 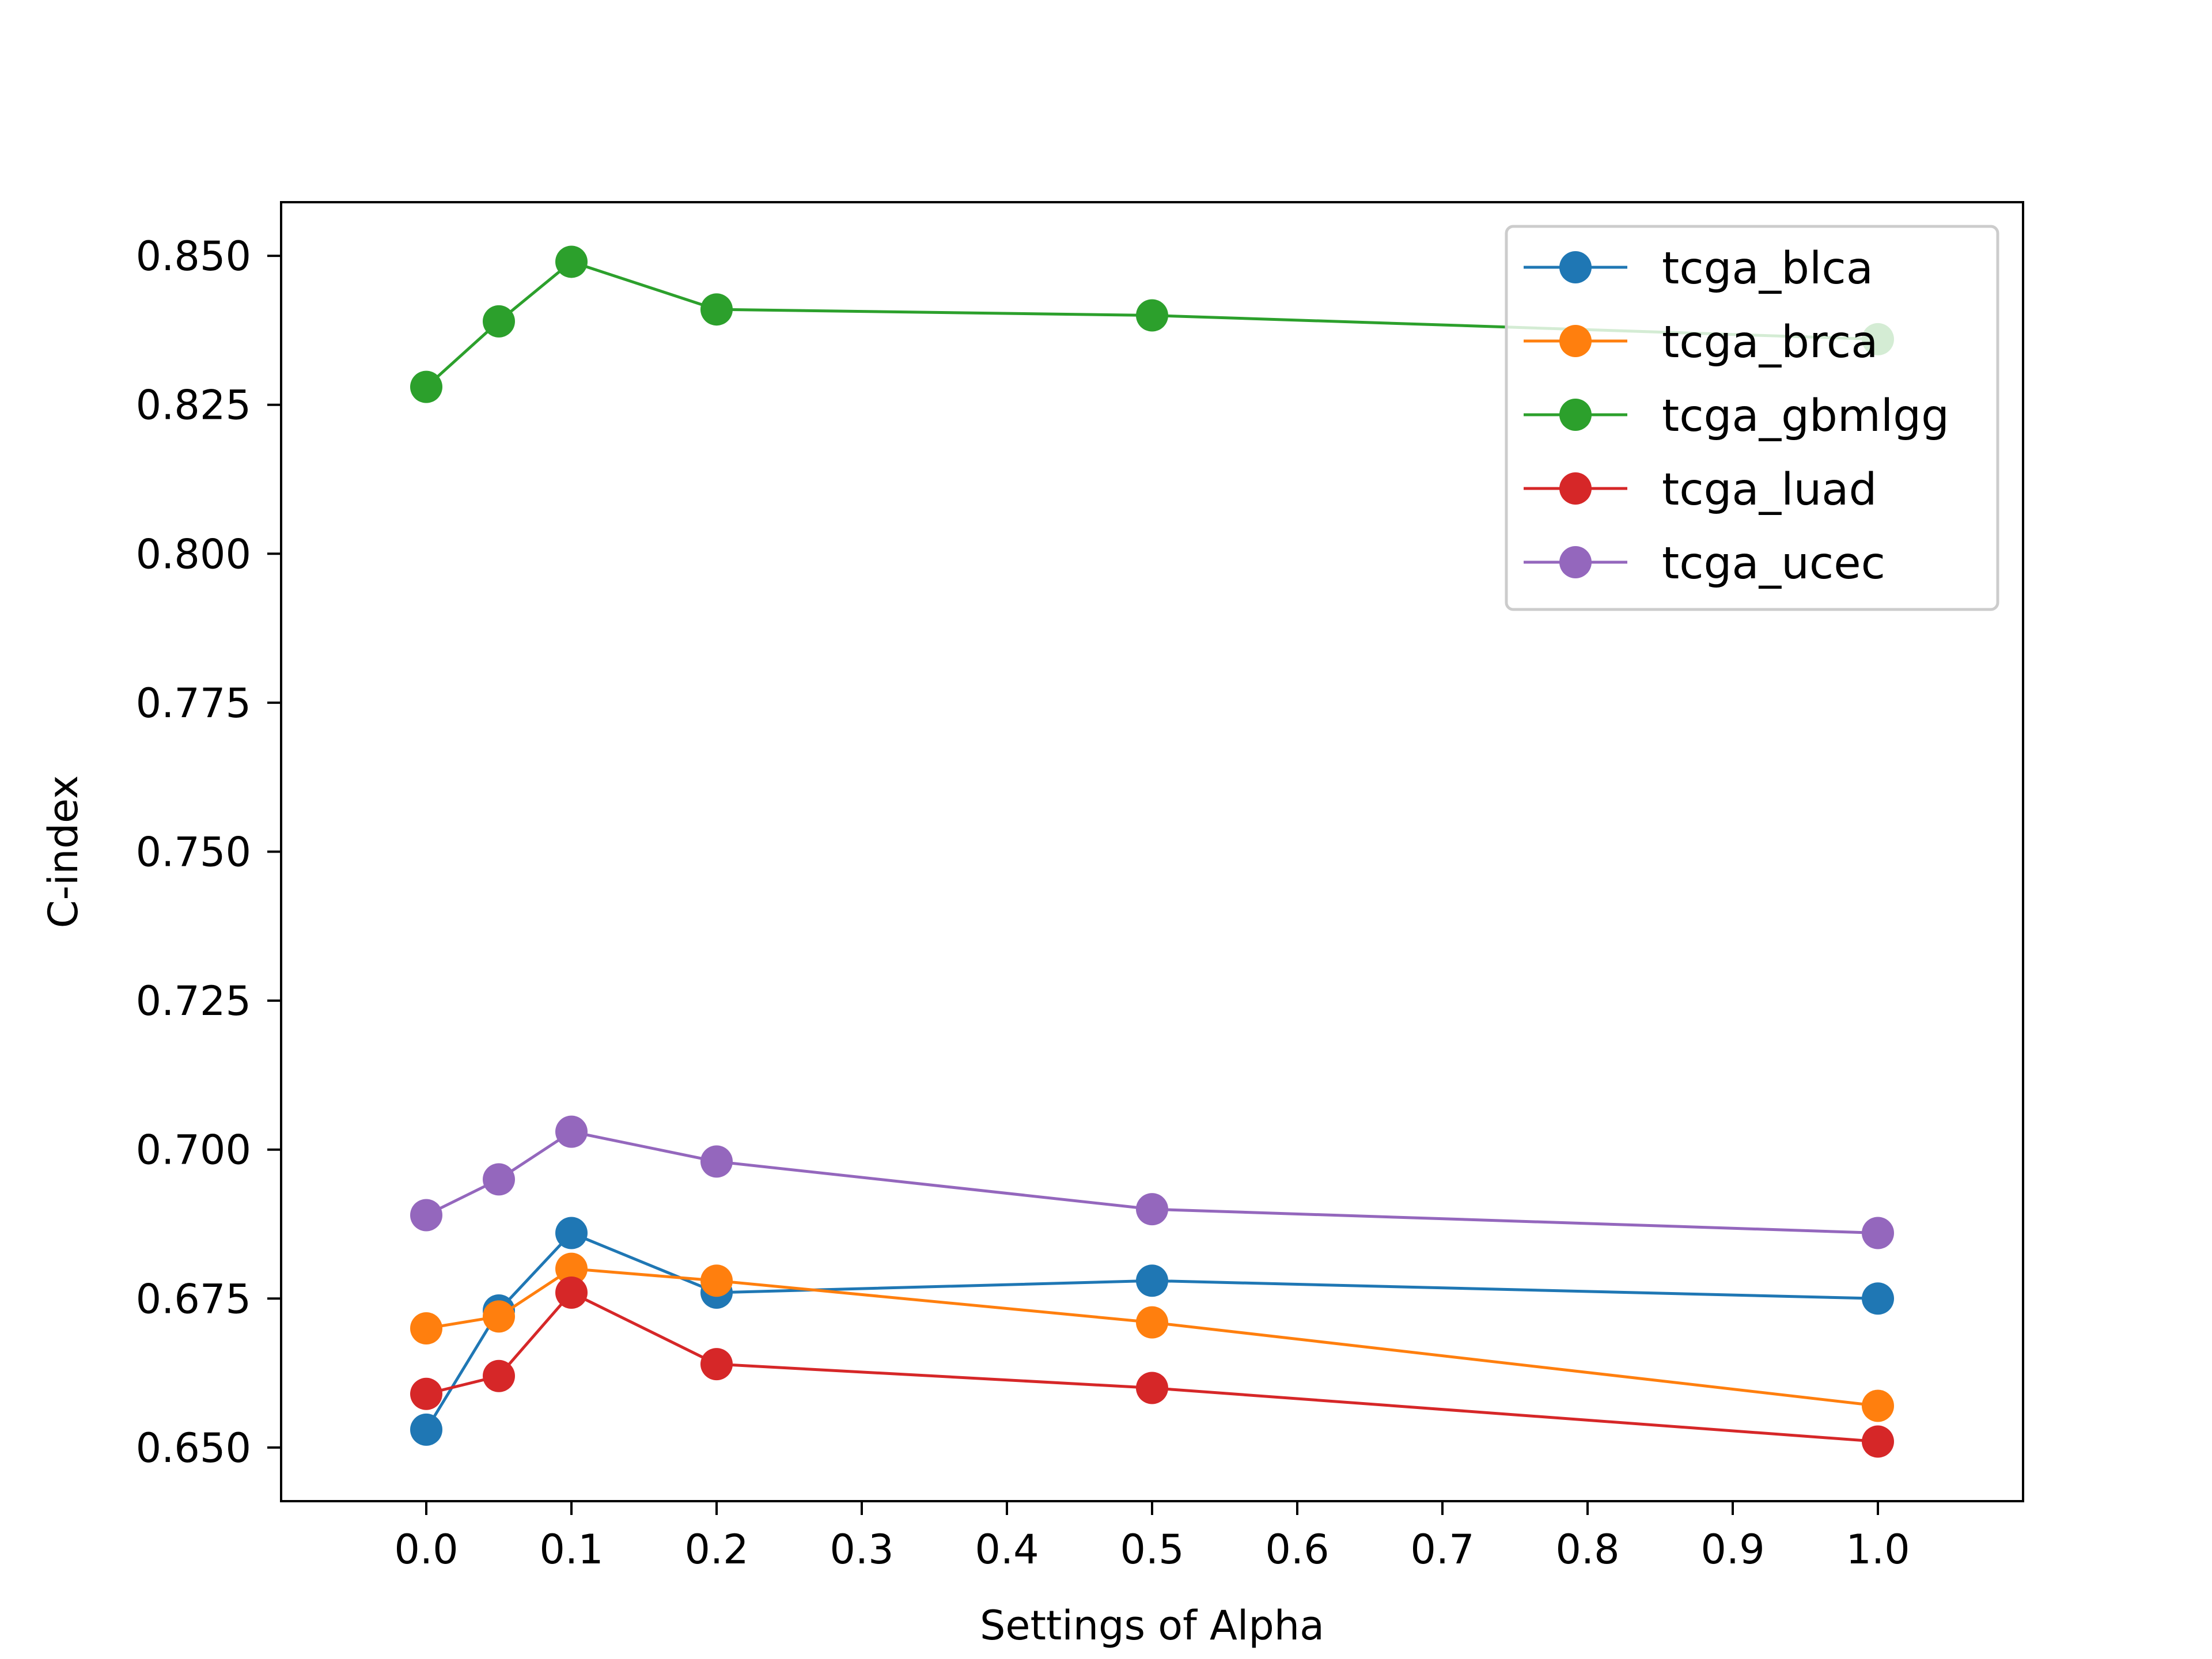 What do you see at coordinates (1575, 415) in the screenshot?
I see `legend-marker-tcga_gbmlgg` at bounding box center [1575, 415].